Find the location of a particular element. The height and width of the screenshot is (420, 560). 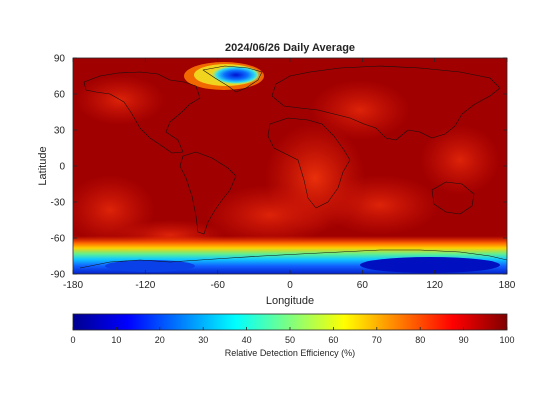

y-tick-label: 60 is located at coordinates (60, 95).